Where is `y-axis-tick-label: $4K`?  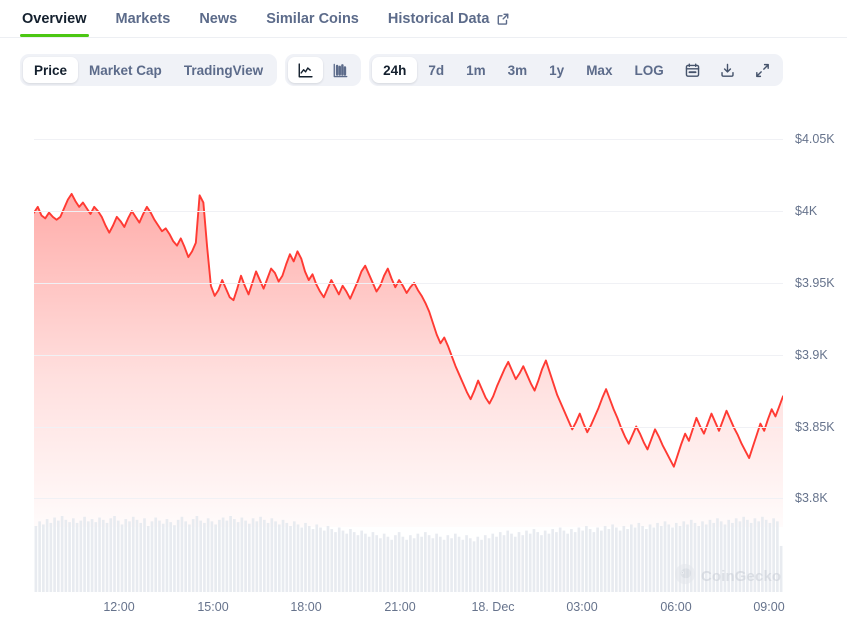
y-axis-tick-label: $4K is located at coordinates (806, 211).